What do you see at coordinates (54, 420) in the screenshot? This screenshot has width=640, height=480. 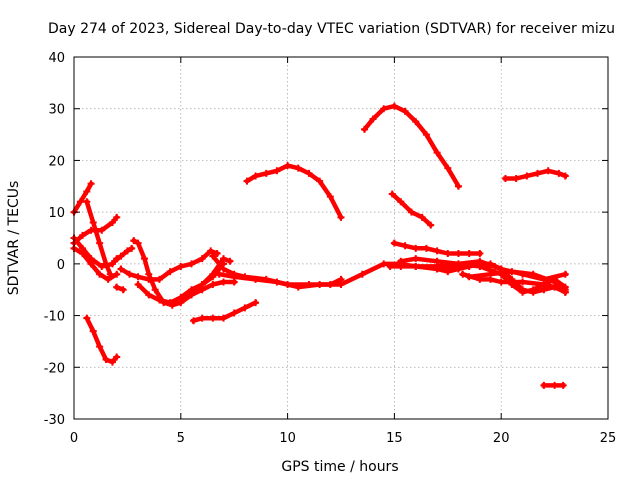 I see `y-tick-label: -30` at bounding box center [54, 420].